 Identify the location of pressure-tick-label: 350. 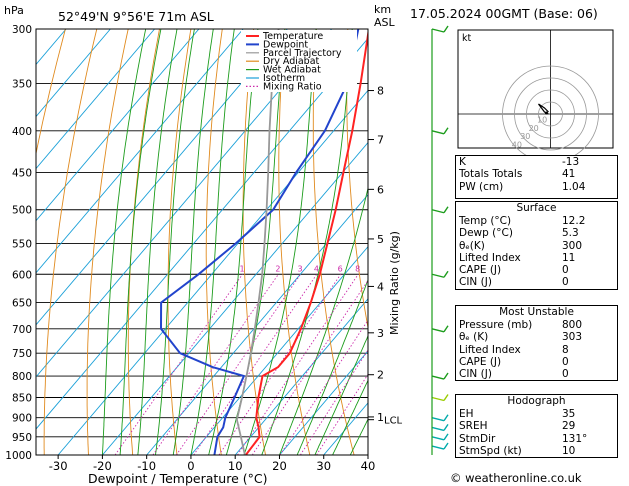
(22, 85).